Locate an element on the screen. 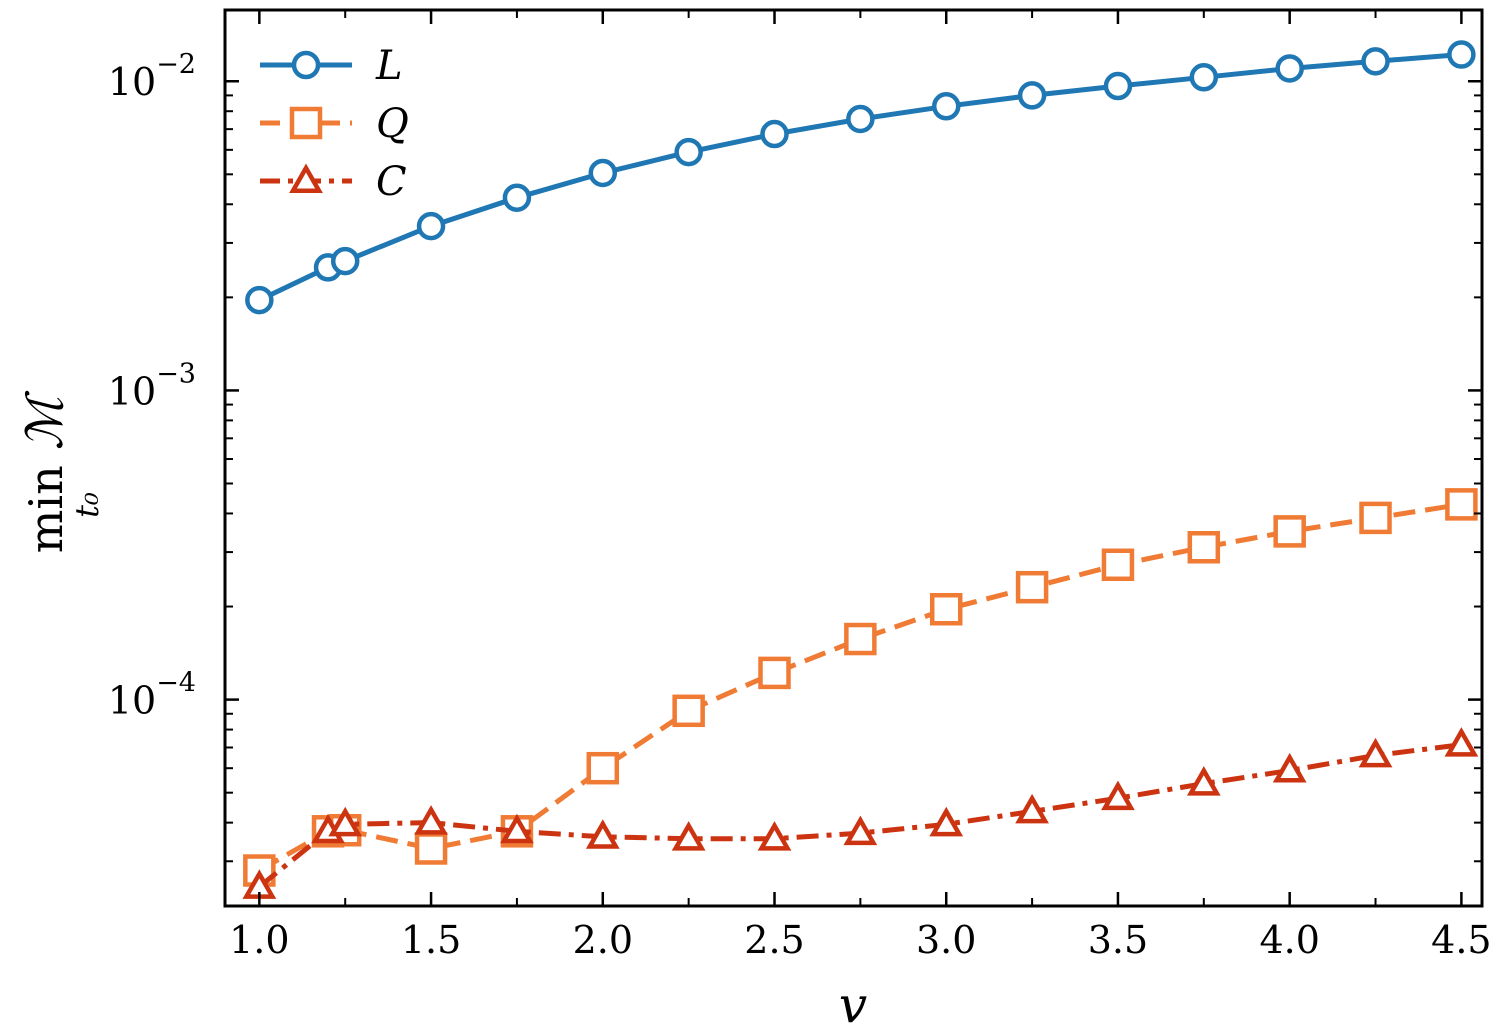 This screenshot has height=1035, width=1500. series-line-c is located at coordinates (859, 815).